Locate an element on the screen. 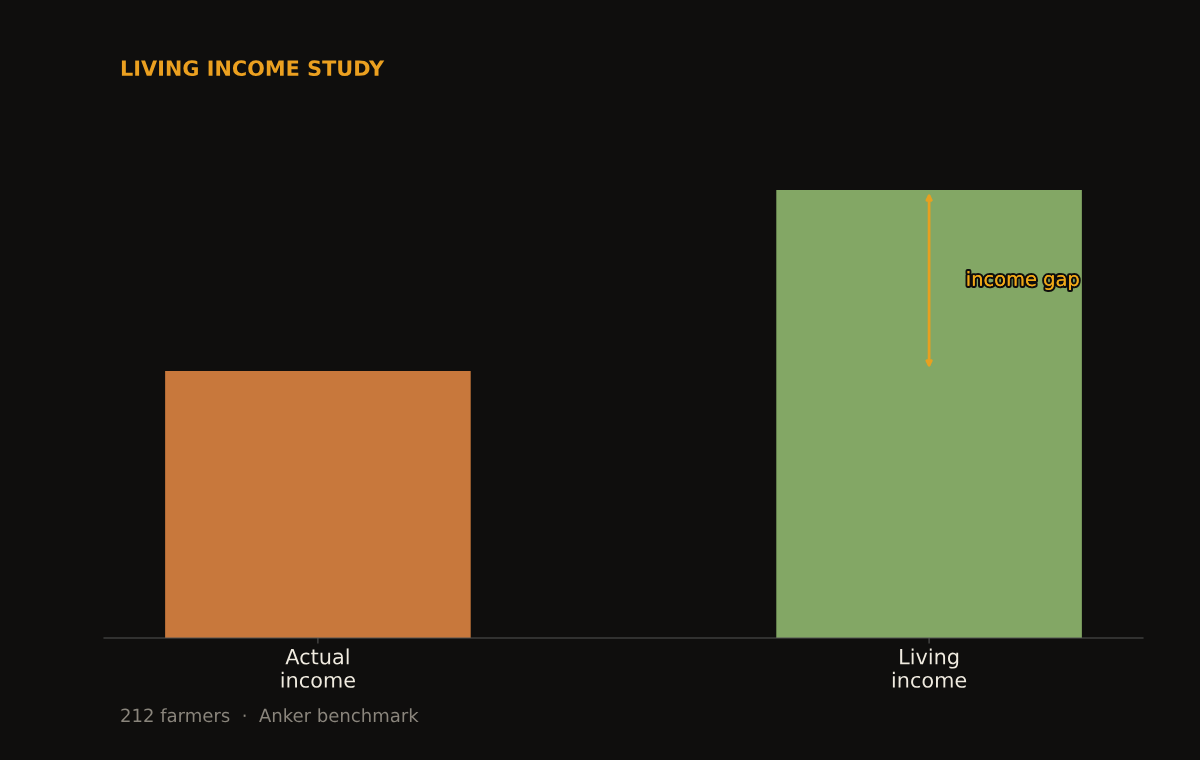 Image resolution: width=1200 pixels, height=760 pixels. x-tick-label: Living income is located at coordinates (929, 668).